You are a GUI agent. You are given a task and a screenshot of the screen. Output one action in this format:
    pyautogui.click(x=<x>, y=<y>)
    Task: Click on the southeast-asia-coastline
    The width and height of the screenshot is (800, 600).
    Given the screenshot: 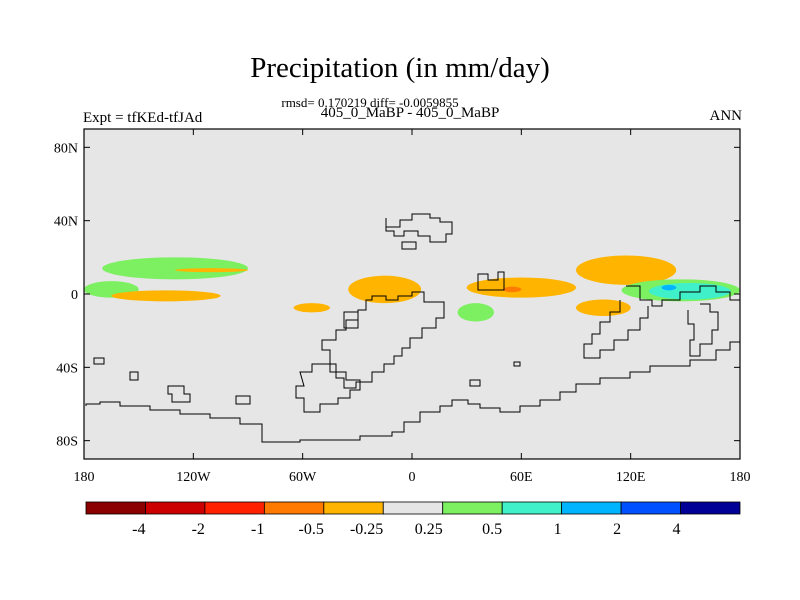 What is the action you would take?
    pyautogui.click(x=661, y=322)
    